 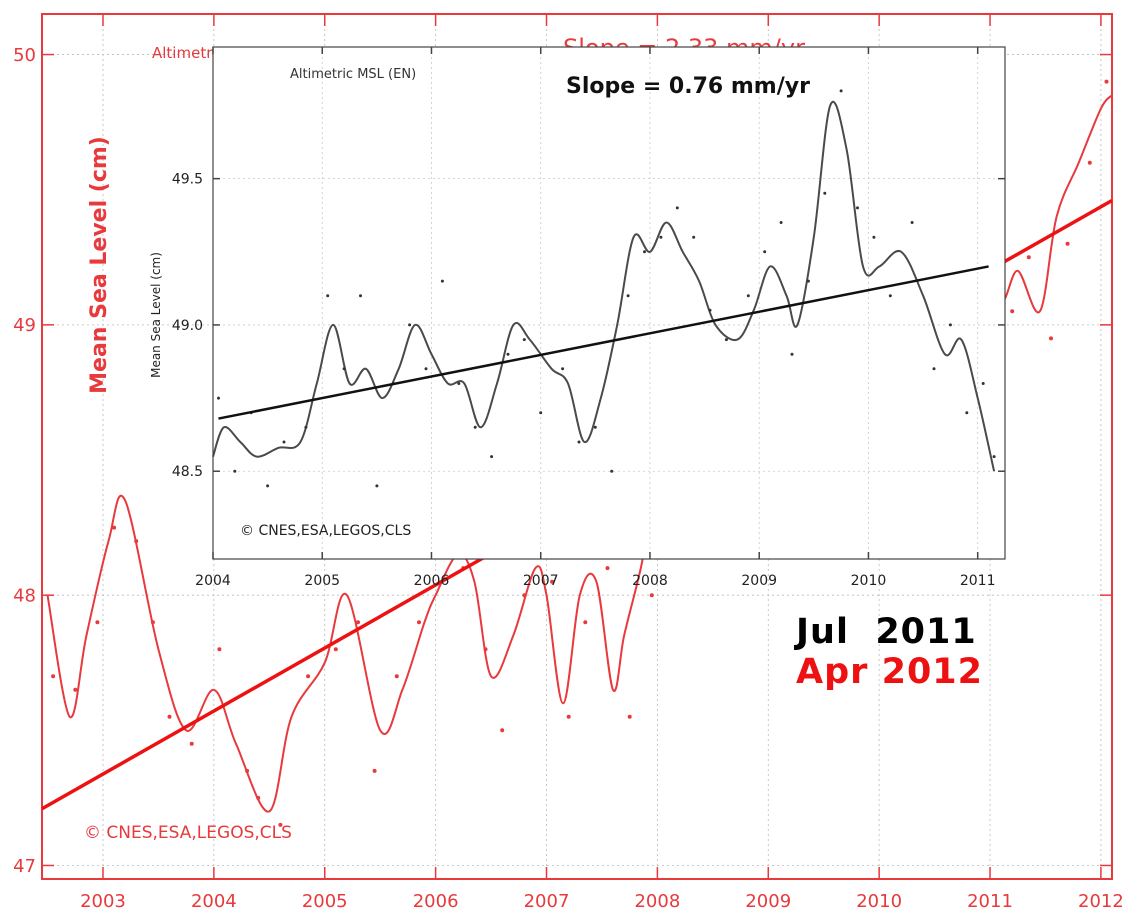 What do you see at coordinates (24, 461) in the screenshot?
I see `main-y-tick-labels: 47 48 49 50` at bounding box center [24, 461].